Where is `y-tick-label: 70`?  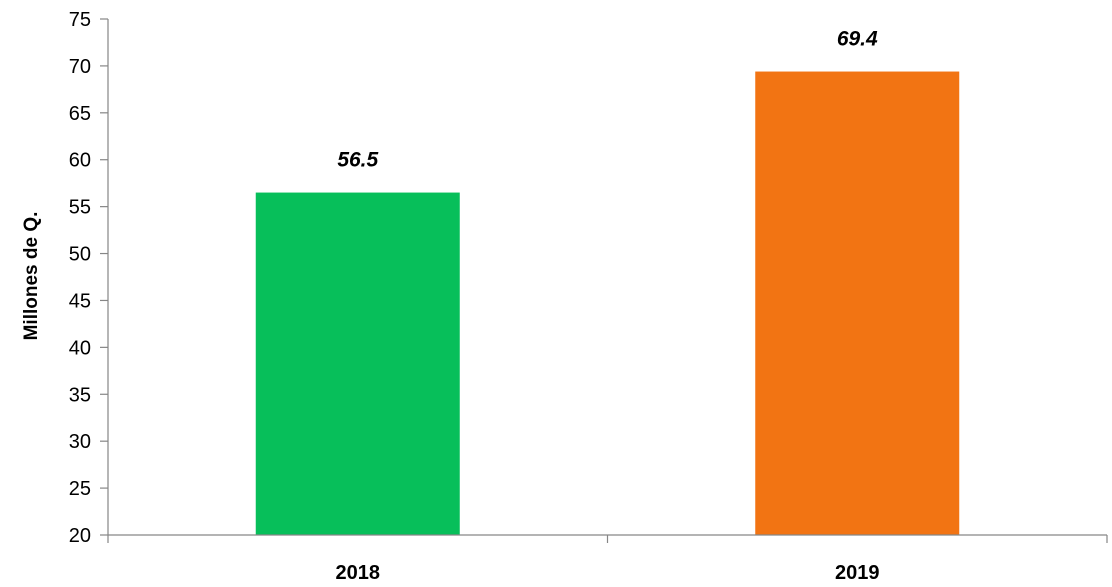 y-tick-label: 70 is located at coordinates (80, 67).